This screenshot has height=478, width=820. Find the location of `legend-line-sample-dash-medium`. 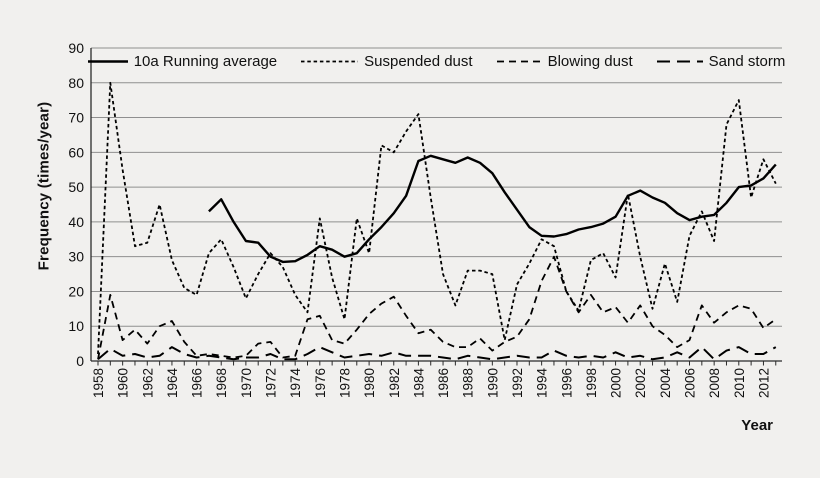

legend-line-sample-dash-medium is located at coordinates (519, 61).